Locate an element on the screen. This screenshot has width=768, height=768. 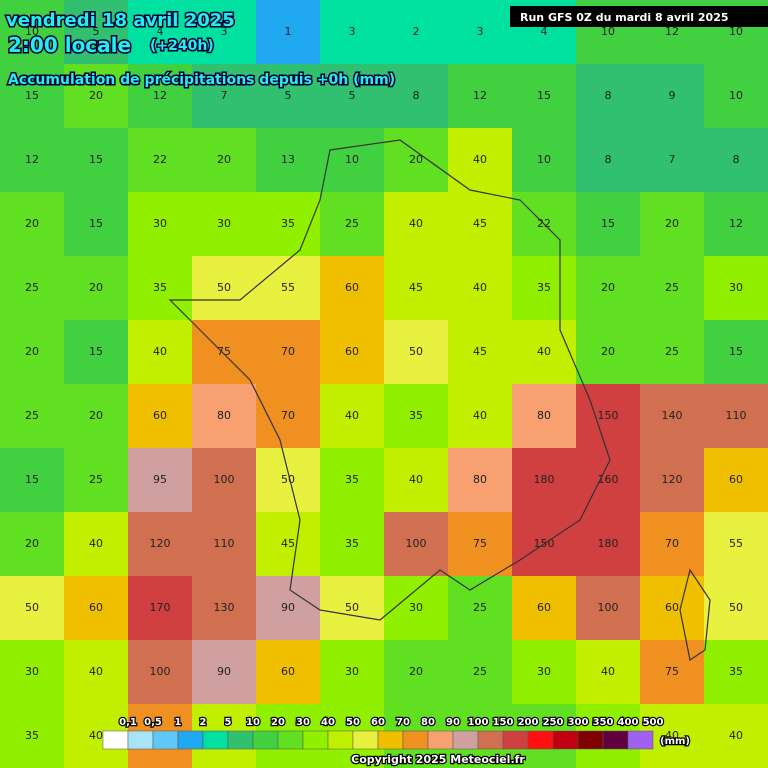
corsica-outline is located at coordinates (695, 614).